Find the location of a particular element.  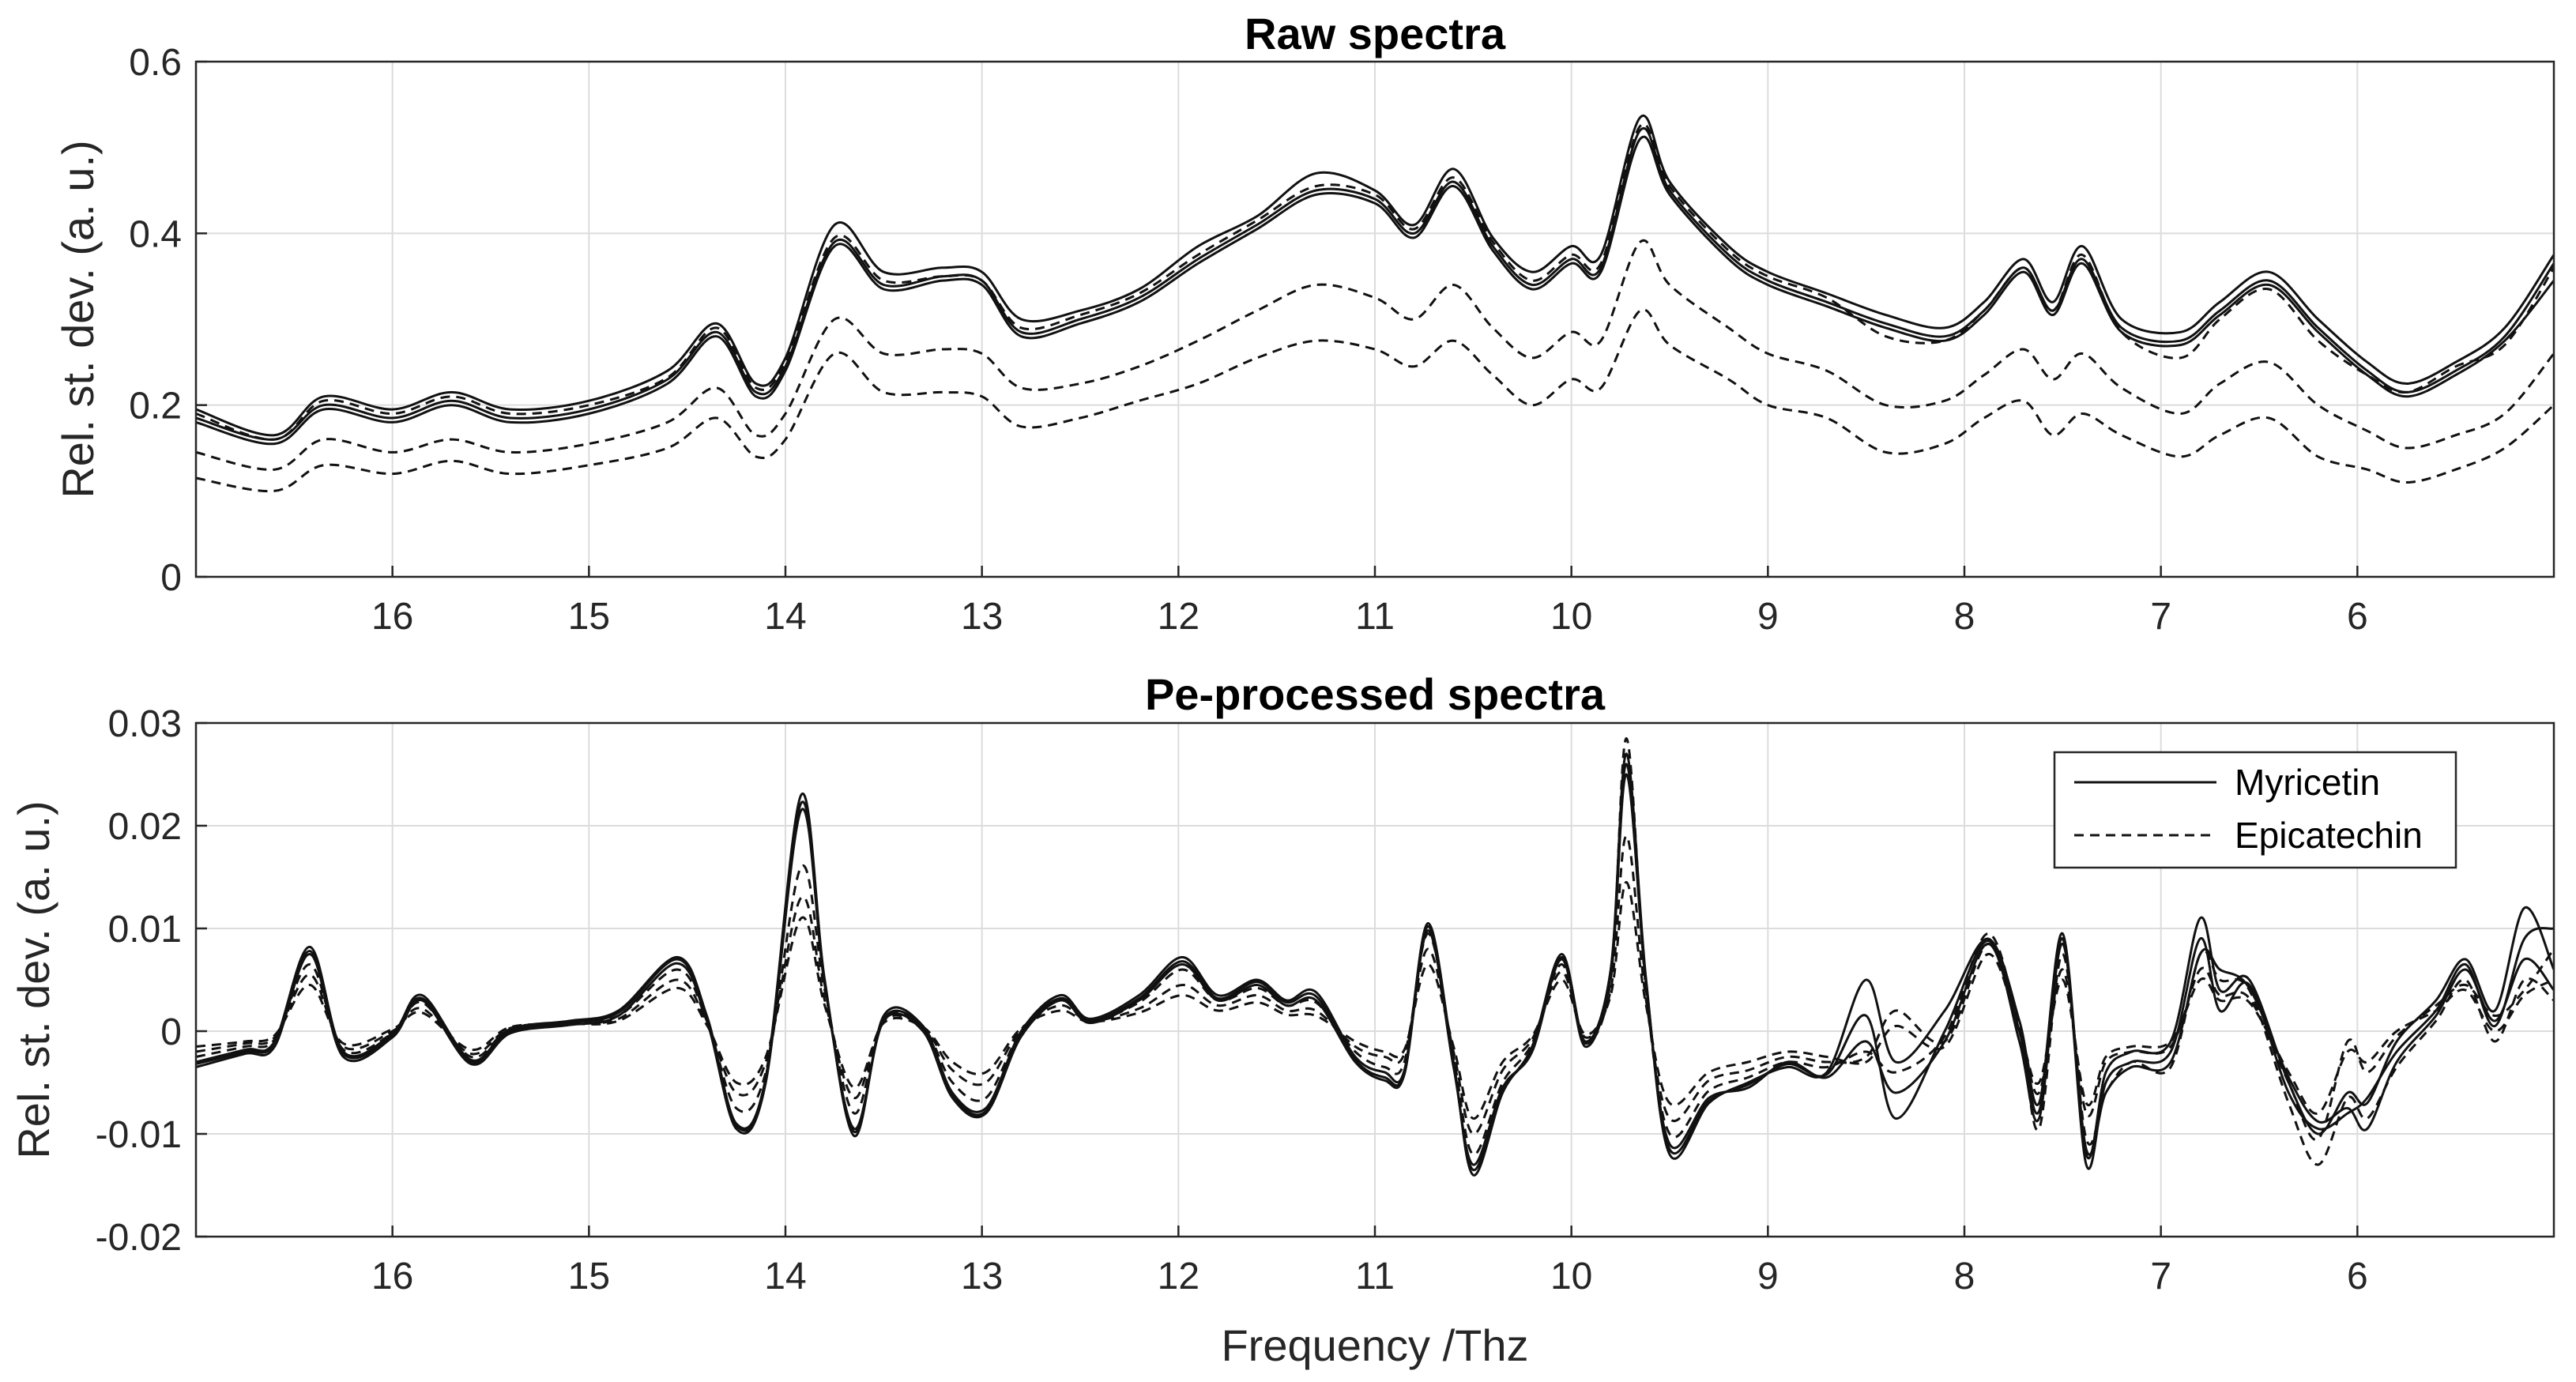

processed-xtick-label-7: 7 is located at coordinates (2160, 1276).